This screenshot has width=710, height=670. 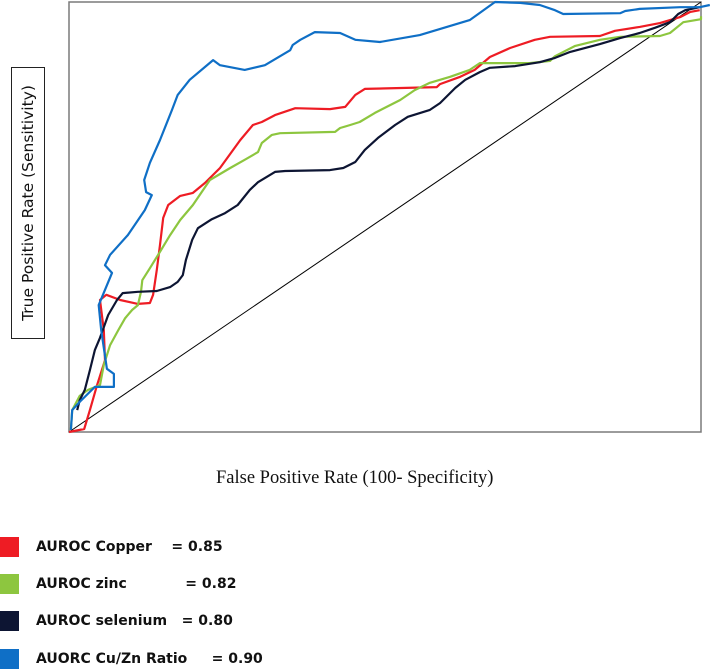 What do you see at coordinates (355, 478) in the screenshot?
I see `x-axis-label: False Positive Rate (100- Specificity)` at bounding box center [355, 478].